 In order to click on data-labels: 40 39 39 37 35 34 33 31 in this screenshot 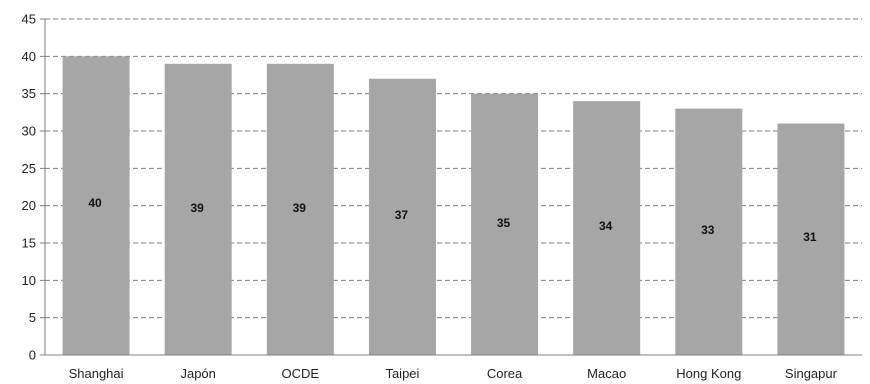, I will do `click(452, 220)`.